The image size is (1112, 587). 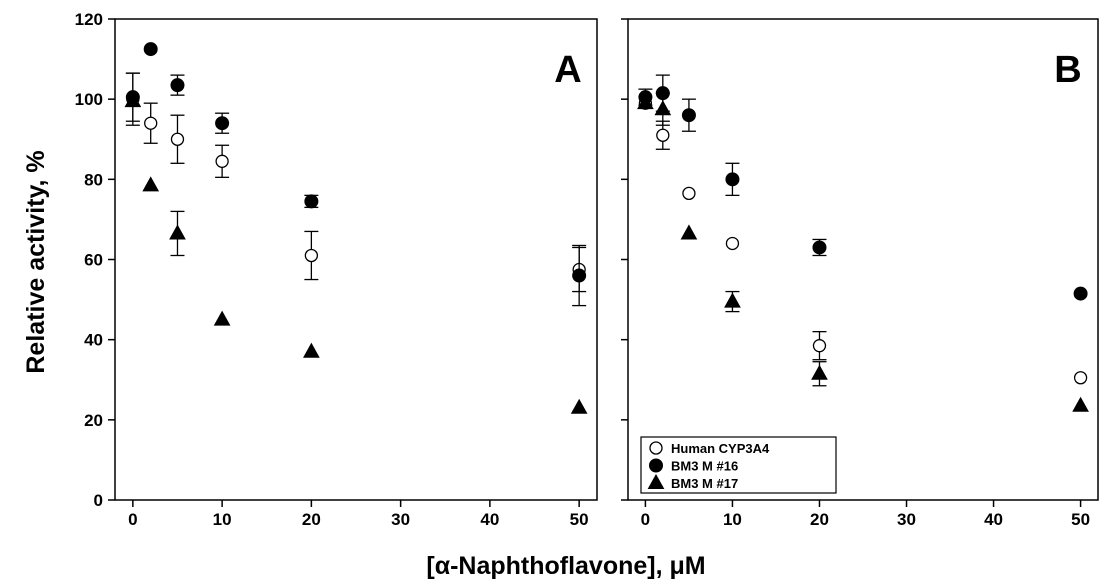 What do you see at coordinates (565, 566) in the screenshot?
I see `x-axis-title: [α-Naphthoflavone], μM` at bounding box center [565, 566].